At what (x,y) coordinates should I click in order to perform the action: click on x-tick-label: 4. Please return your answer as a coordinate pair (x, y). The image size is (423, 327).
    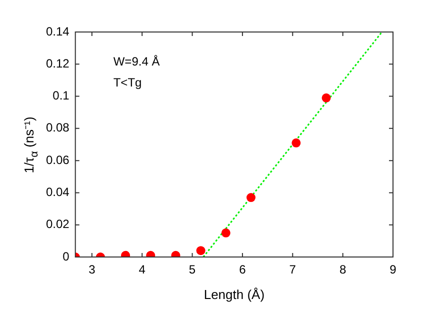
    Looking at the image, I should click on (142, 269).